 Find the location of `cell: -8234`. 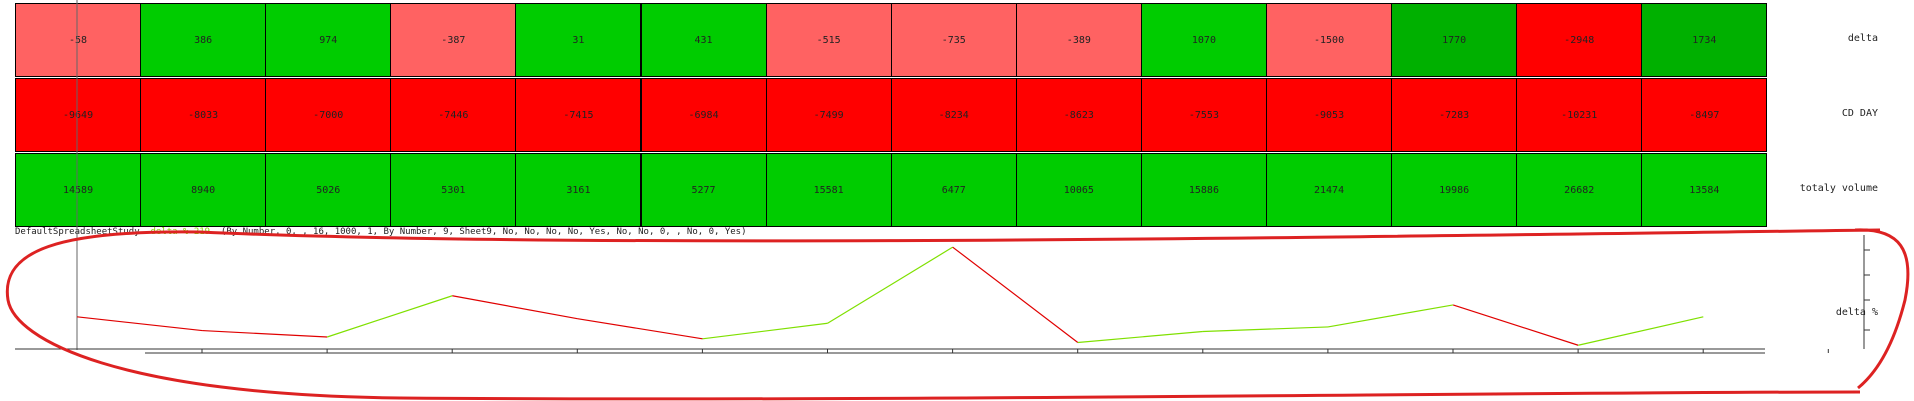

cell: -8234 is located at coordinates (953, 115).